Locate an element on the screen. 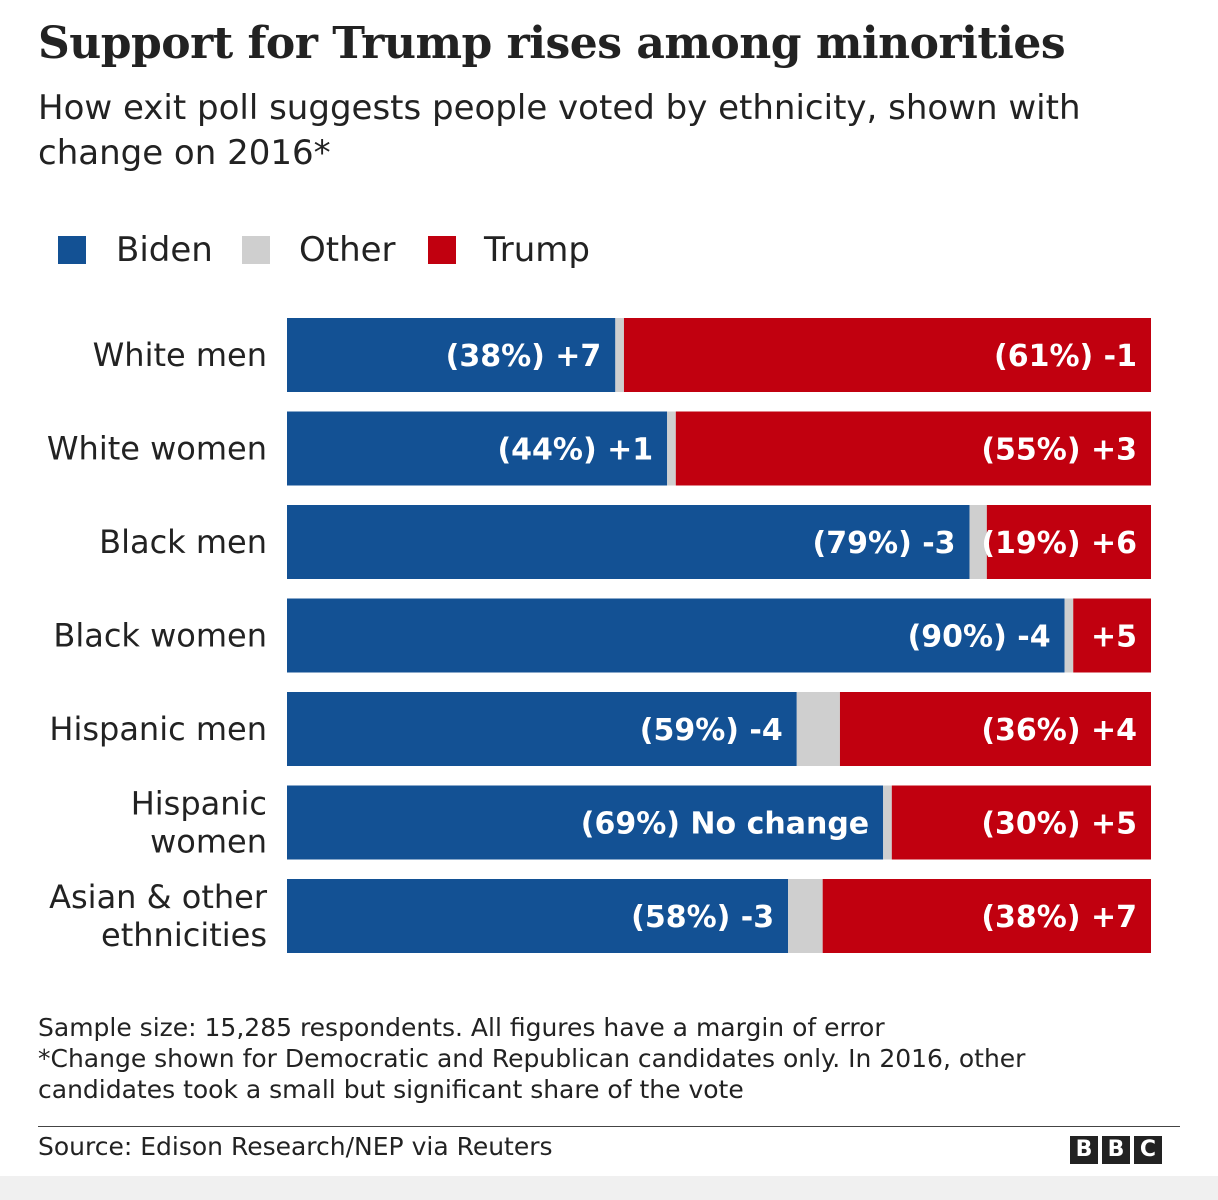  chart-title: Support for Trump rises among minorities is located at coordinates (552, 43).